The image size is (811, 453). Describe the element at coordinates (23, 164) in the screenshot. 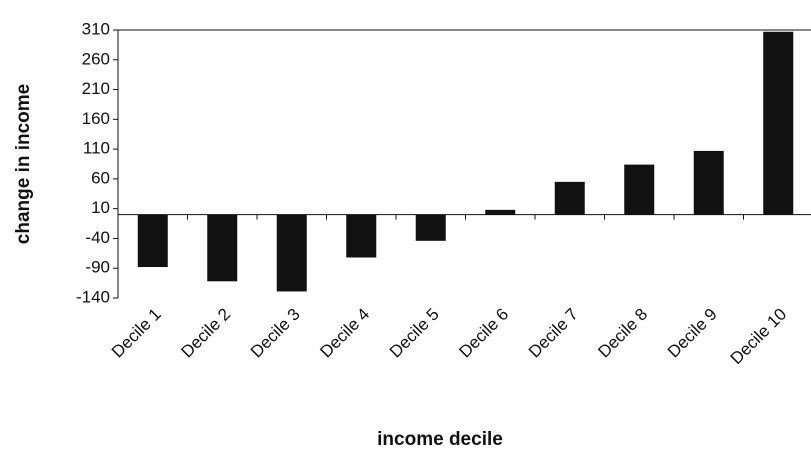

I see `y-axis-title: change in income` at that location.